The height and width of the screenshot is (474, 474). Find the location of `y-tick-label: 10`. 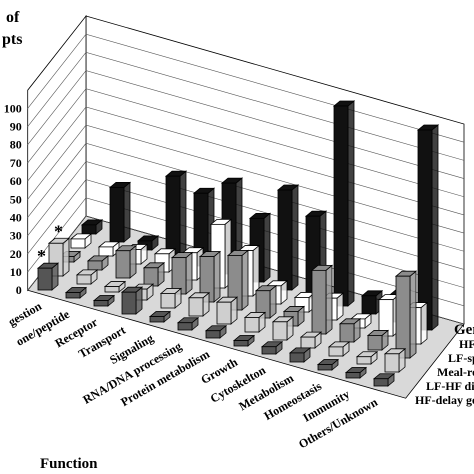

y-tick-label: 10 is located at coordinates (16, 272).